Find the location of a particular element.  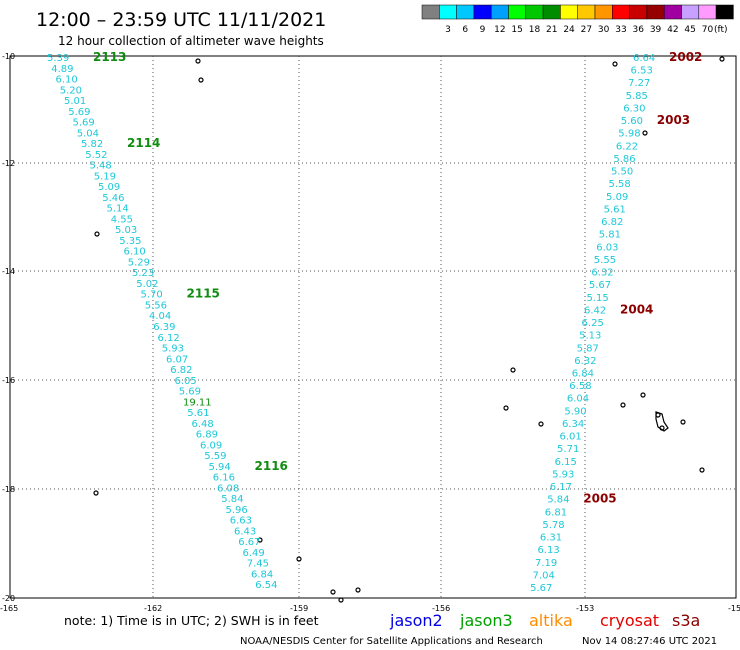

legend-jason2: jason2 is located at coordinates (416, 620).